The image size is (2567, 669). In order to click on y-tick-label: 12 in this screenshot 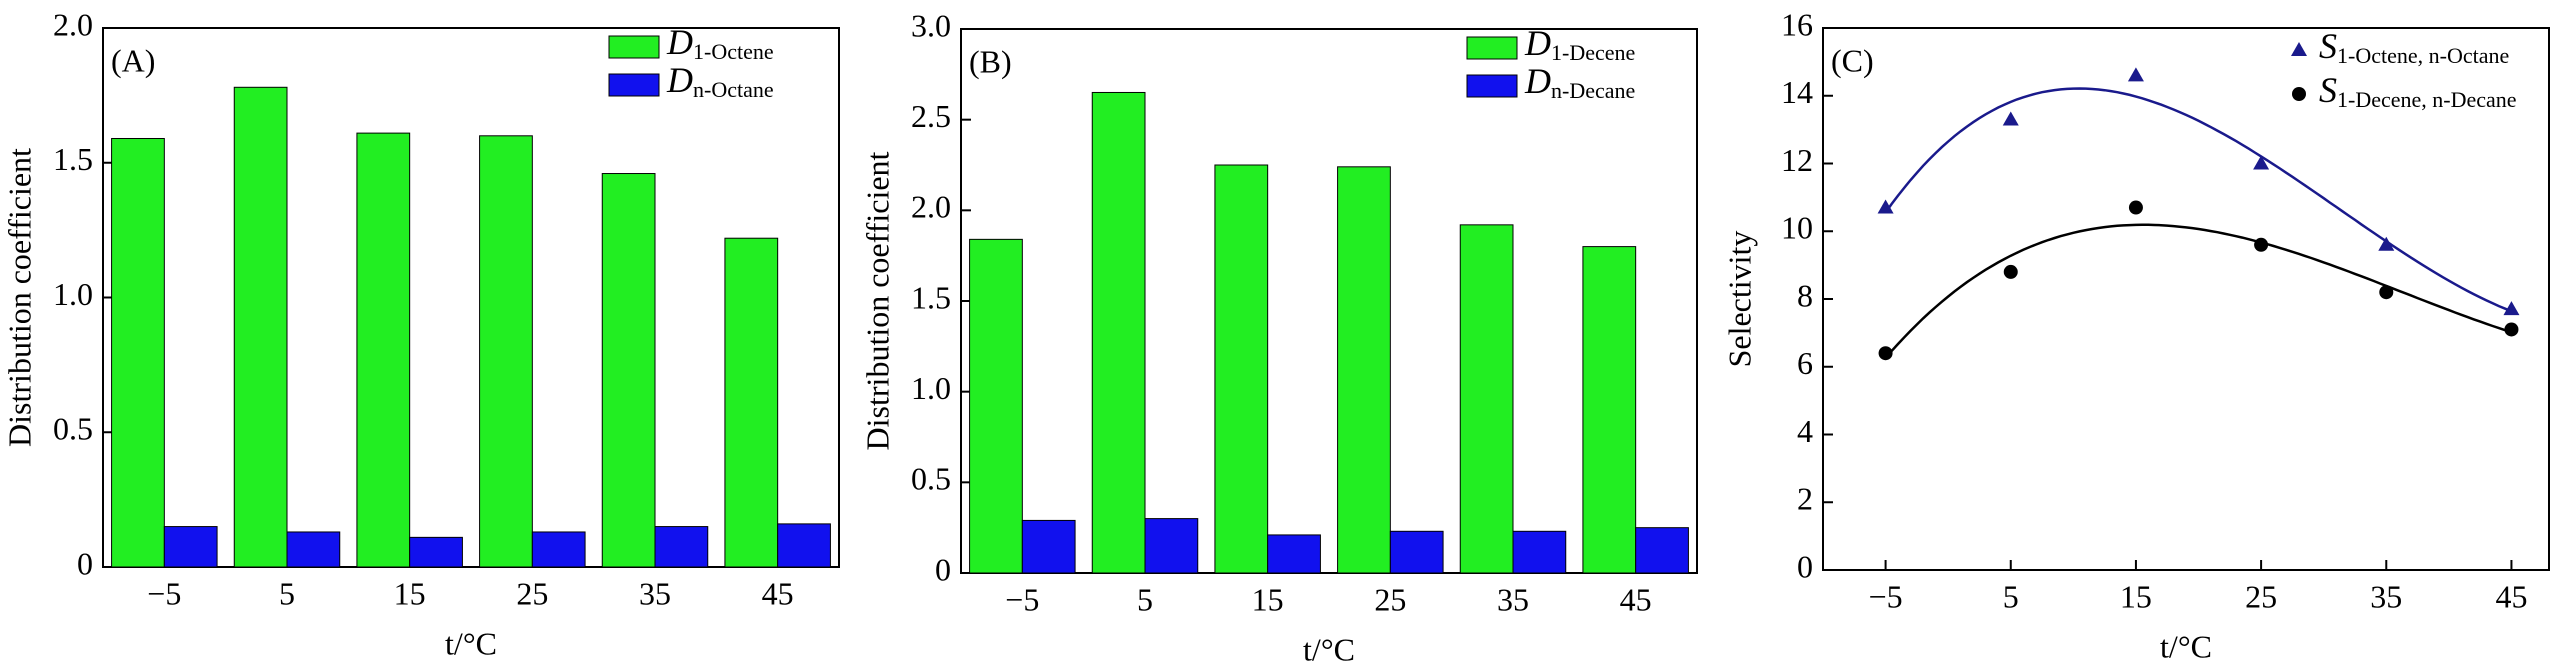, I will do `click(1797, 160)`.